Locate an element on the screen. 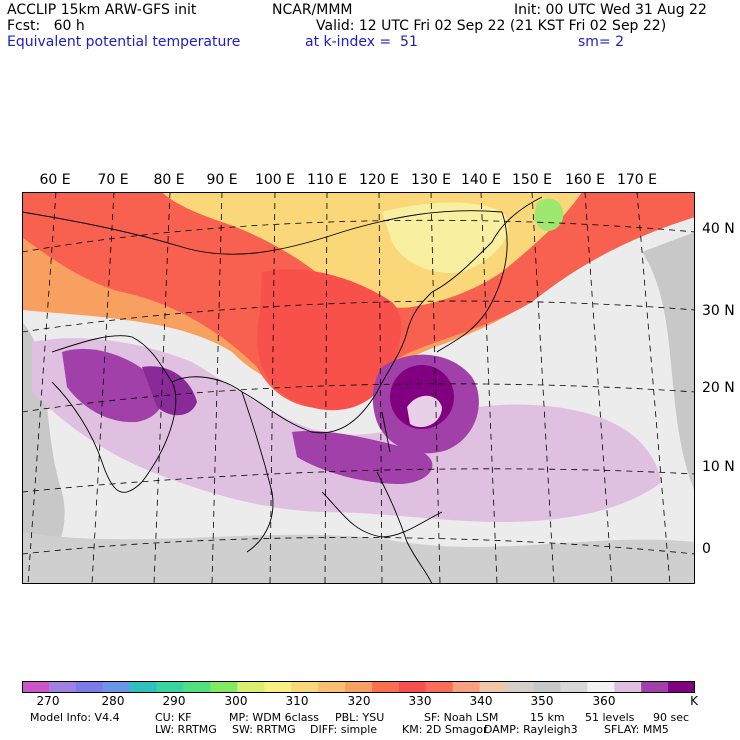  colorbar-label: 300 is located at coordinates (236, 701).